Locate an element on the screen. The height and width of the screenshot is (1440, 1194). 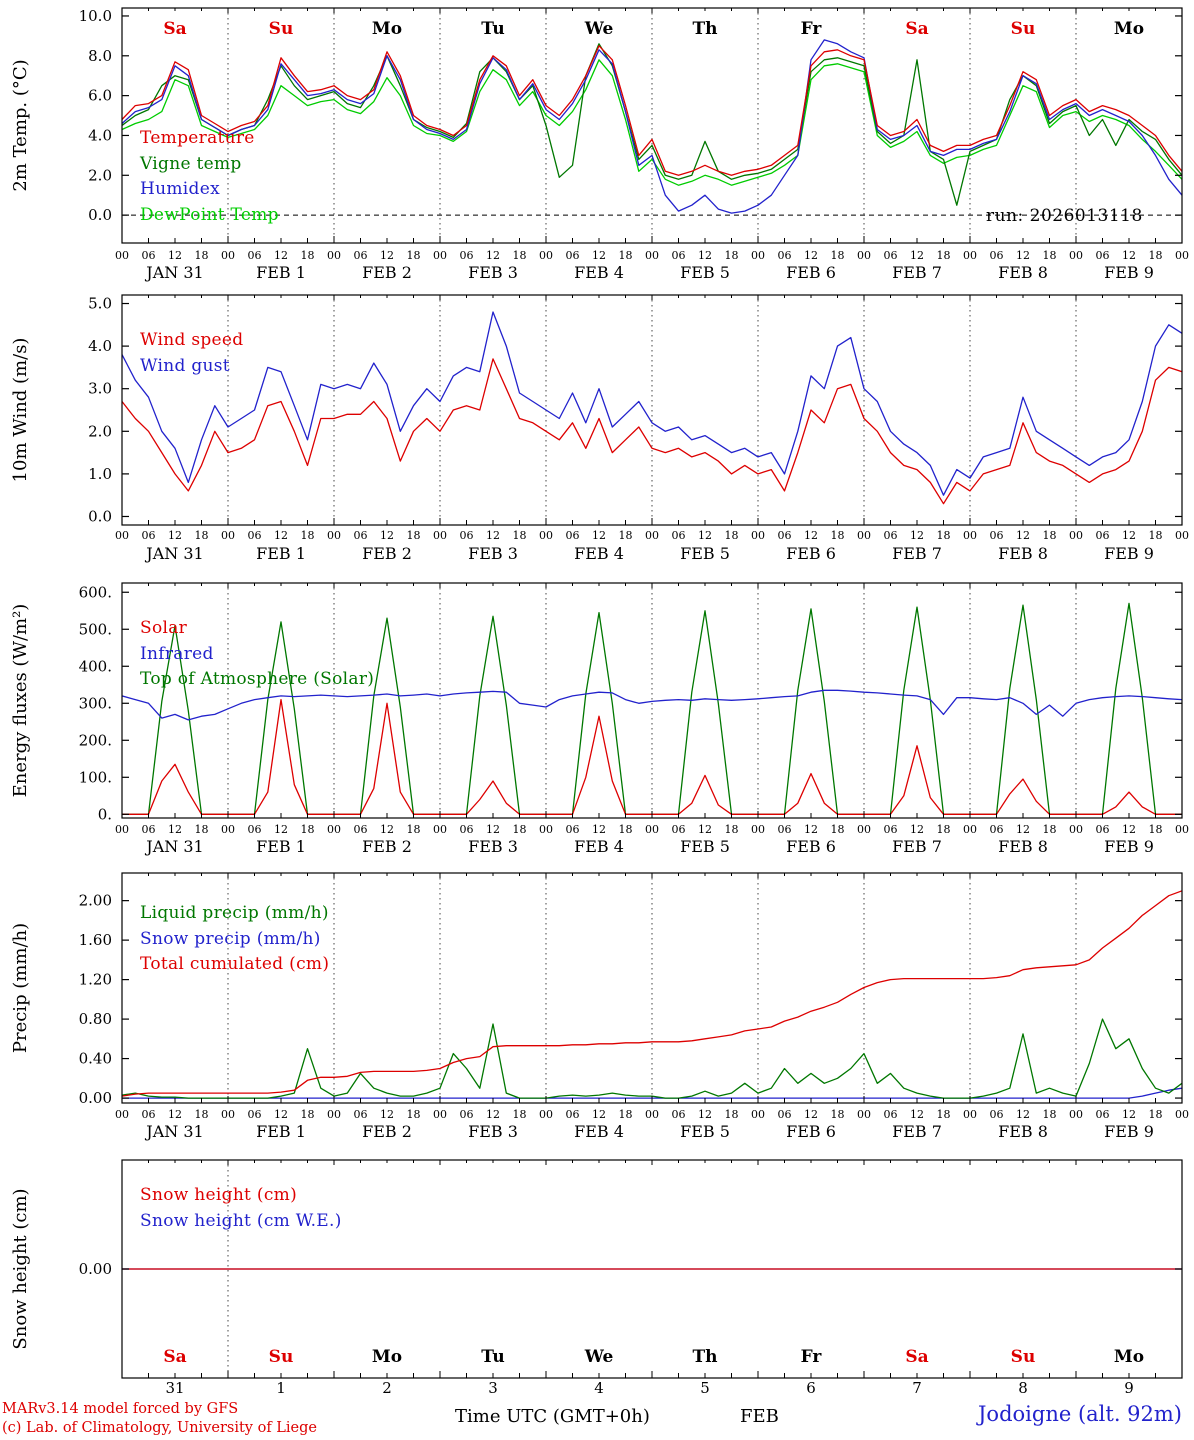
date-label: FEB 4 is located at coordinates (599, 272).